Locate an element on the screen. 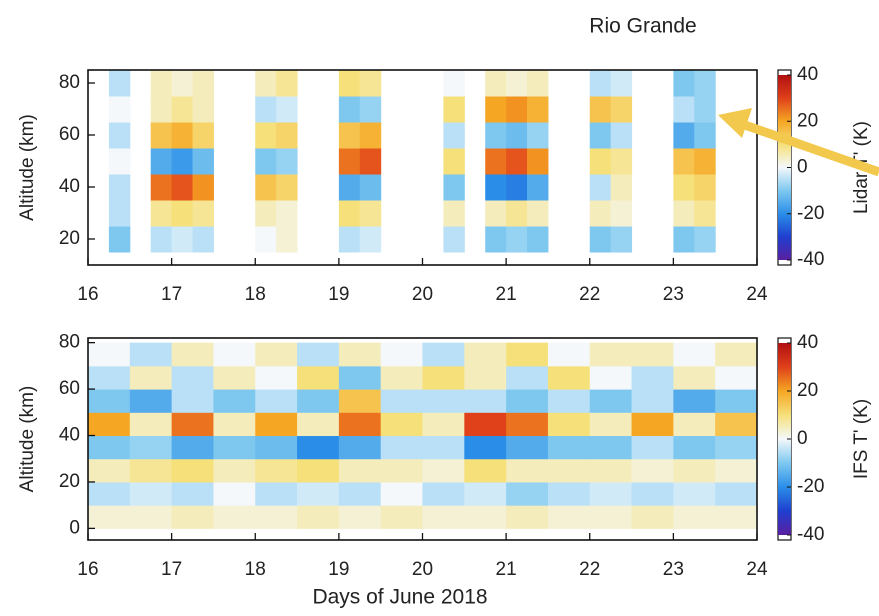 This screenshot has width=879, height=616. y-tick-label: 80 is located at coordinates (69, 82).